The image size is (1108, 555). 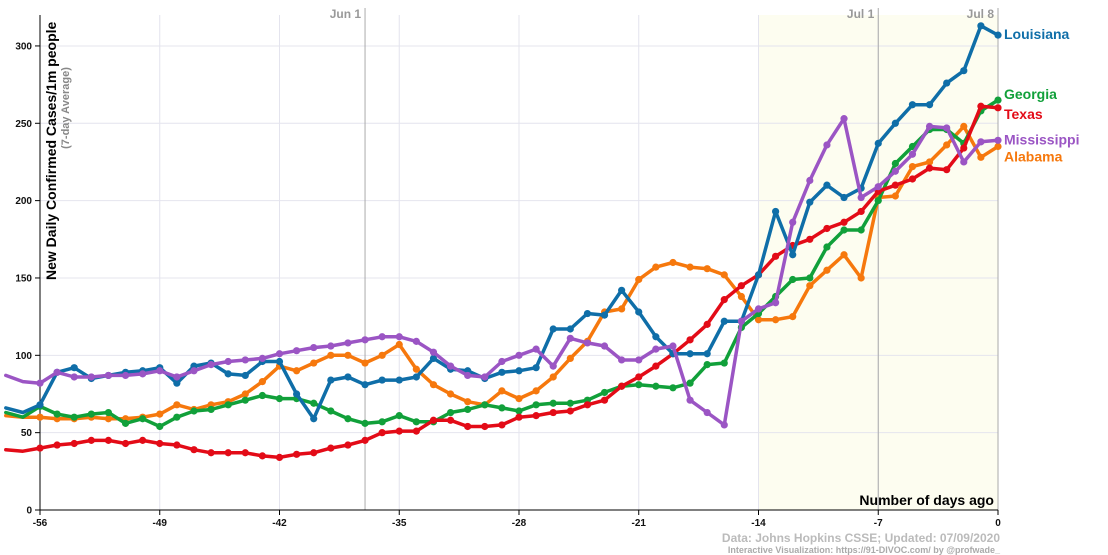 I want to click on x-tick-label: -49, so click(x=160, y=523).